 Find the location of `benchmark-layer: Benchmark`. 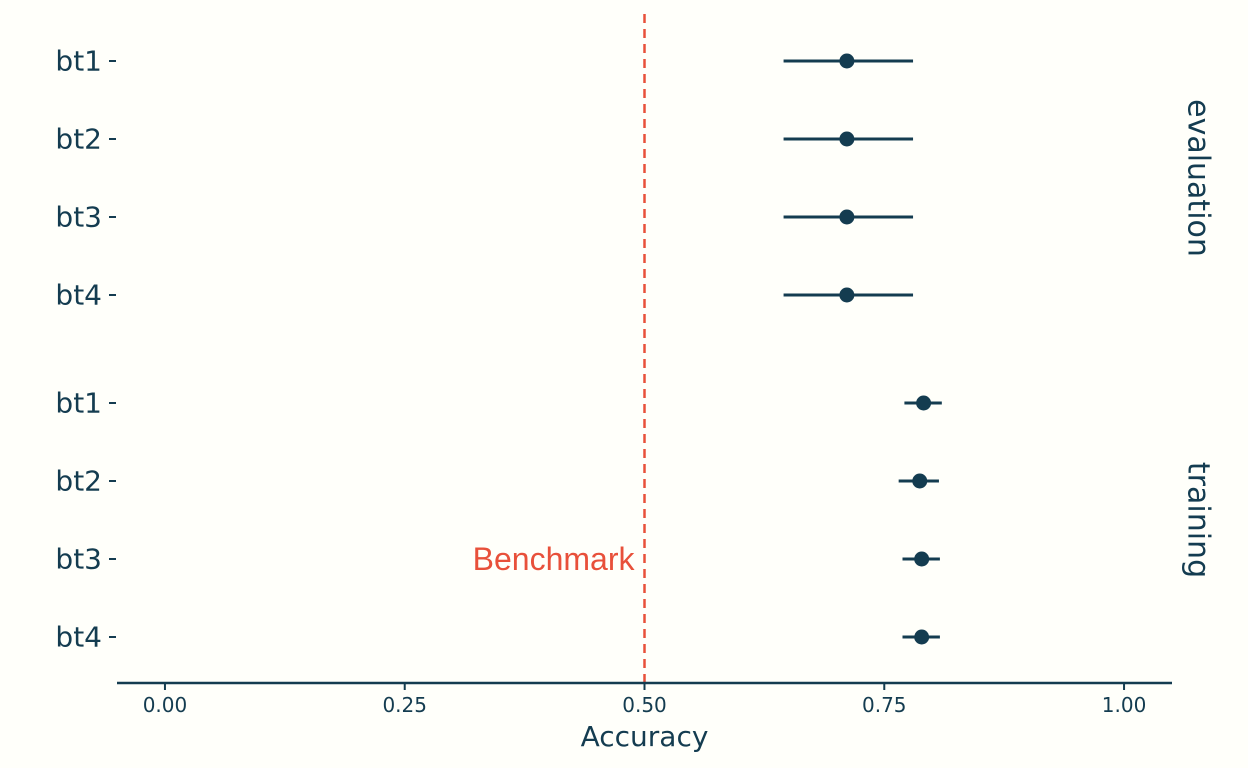

benchmark-layer: Benchmark is located at coordinates (559, 348).